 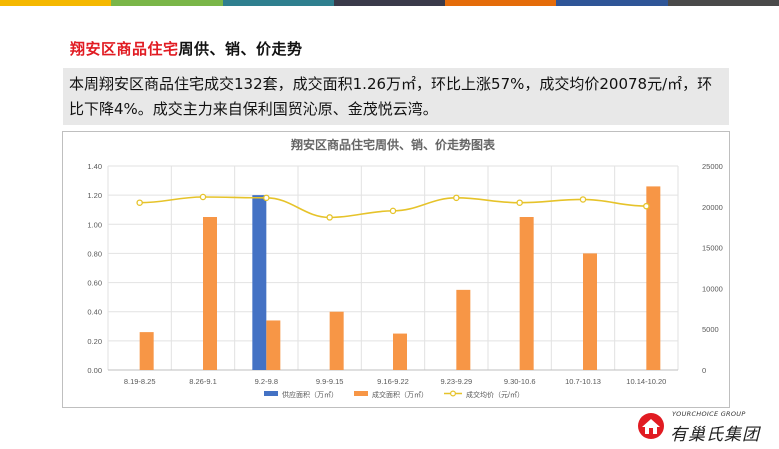 I want to click on right-axis-tick-label: 5000, so click(x=710, y=329).